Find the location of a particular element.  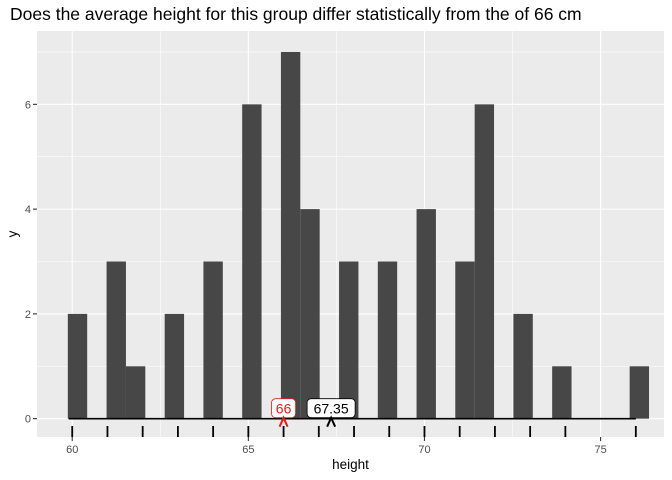

x-tick-label: 75 is located at coordinates (600, 450).